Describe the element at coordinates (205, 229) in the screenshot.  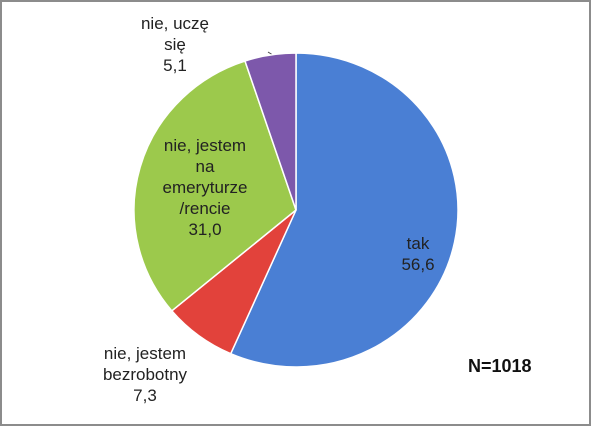
I see `value-label: 31,0` at that location.